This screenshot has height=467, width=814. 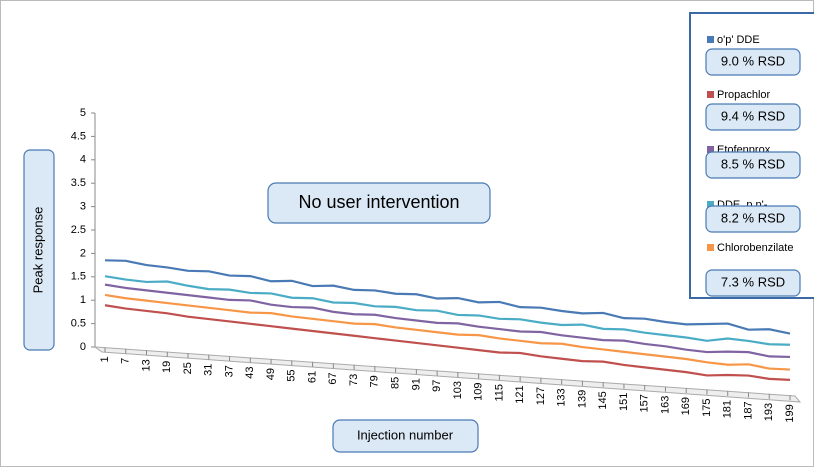 I want to click on y-label-box, so click(x=39, y=250).